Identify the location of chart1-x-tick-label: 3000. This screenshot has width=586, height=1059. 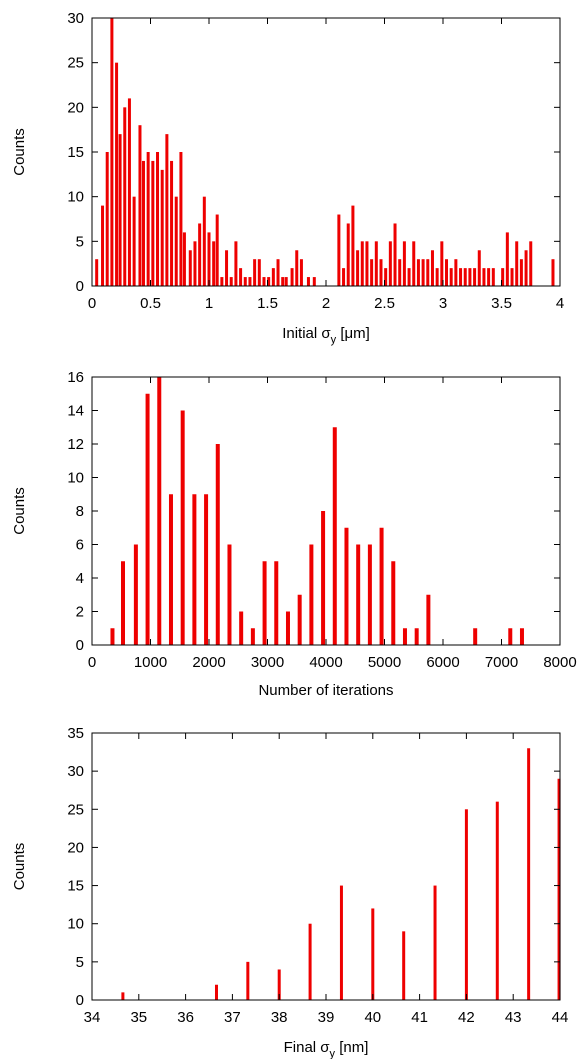
(267, 662).